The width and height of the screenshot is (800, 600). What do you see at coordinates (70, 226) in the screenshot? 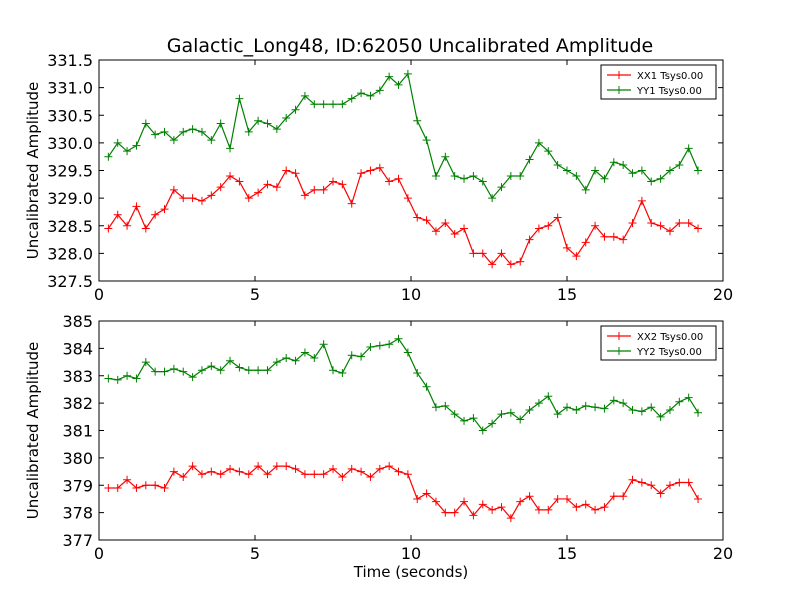
I see `y-tick-label: 328.5` at bounding box center [70, 226].